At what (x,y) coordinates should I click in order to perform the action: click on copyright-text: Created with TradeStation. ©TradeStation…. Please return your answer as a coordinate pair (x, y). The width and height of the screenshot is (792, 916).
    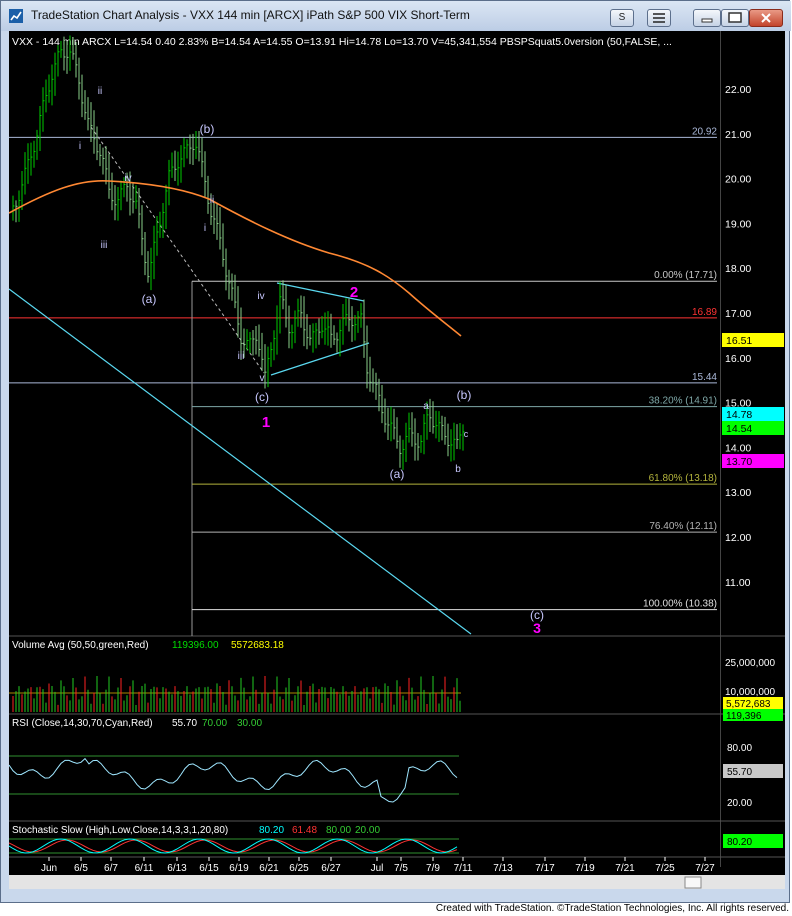
    Looking at the image, I should click on (612, 908).